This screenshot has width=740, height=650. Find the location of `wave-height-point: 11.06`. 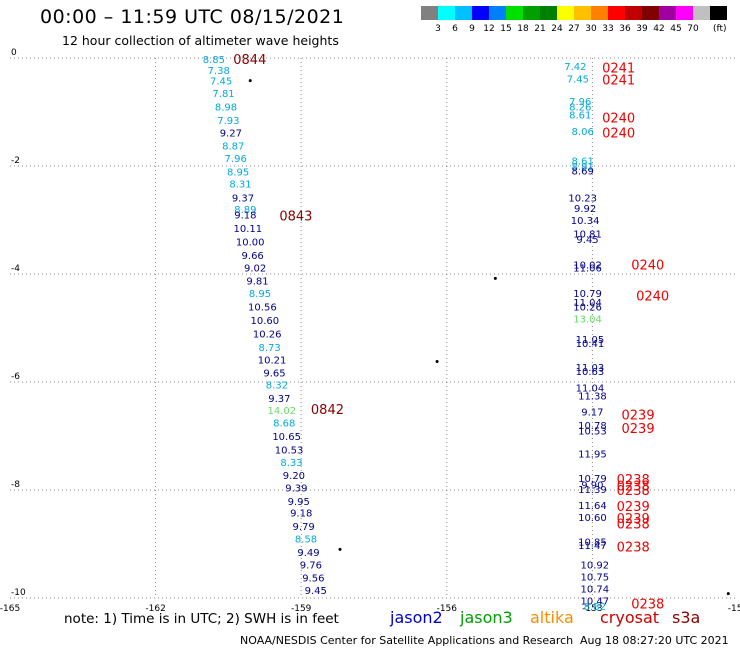

wave-height-point: 11.06 is located at coordinates (587, 269).